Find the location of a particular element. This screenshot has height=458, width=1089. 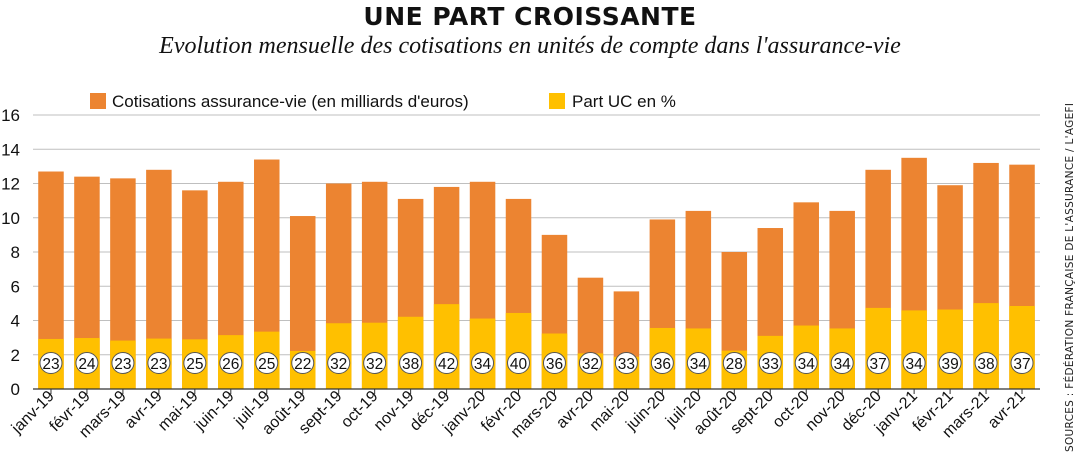

uc-label: 40 is located at coordinates (519, 364).